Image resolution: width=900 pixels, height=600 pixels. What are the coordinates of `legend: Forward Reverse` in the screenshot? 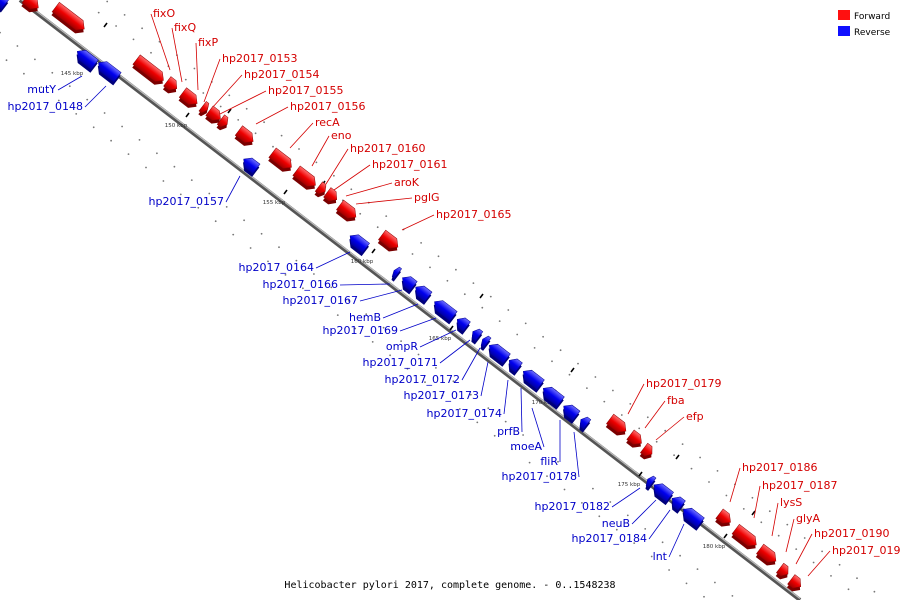 It's located at (864, 24).